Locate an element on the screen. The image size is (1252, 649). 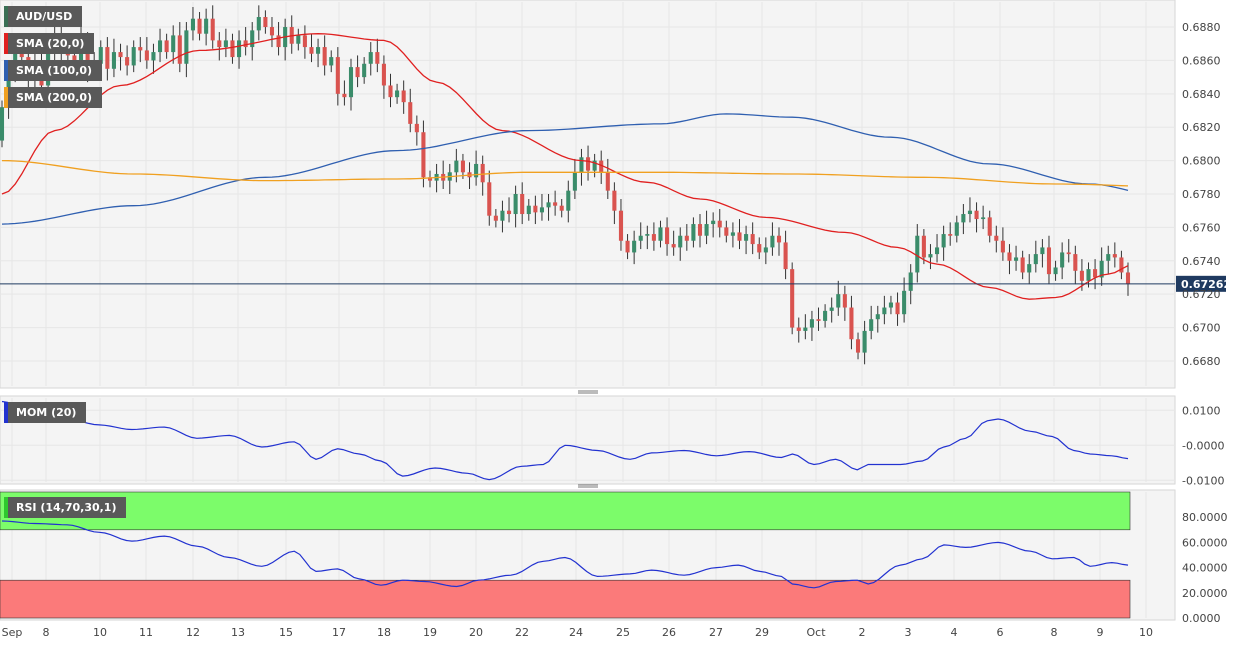
x-tick-label: Oct is located at coordinates (816, 632).